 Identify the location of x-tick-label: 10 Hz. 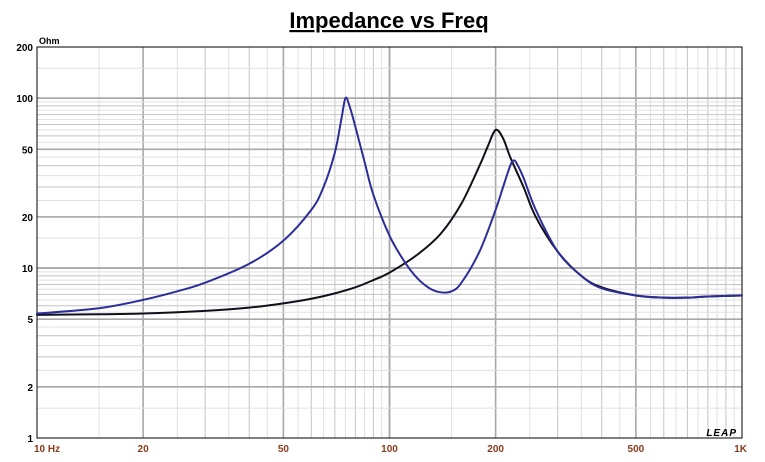
(47, 449).